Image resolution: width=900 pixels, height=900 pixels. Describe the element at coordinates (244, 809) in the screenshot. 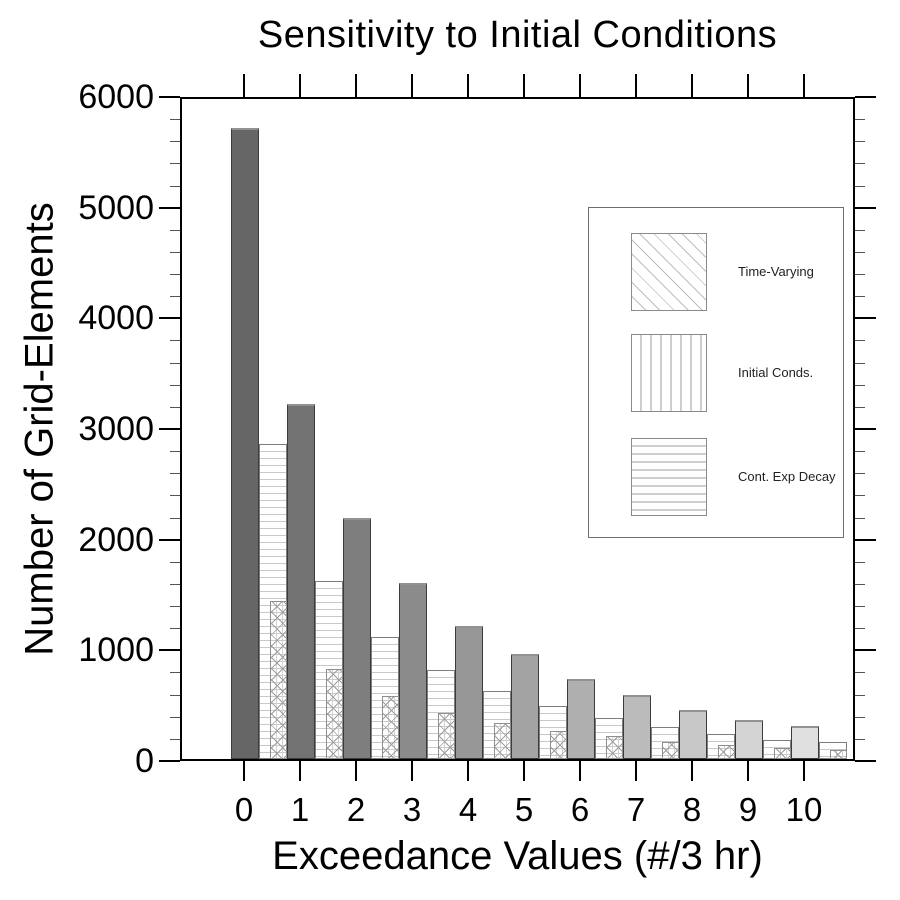

I see `x-tick-label: 0` at that location.